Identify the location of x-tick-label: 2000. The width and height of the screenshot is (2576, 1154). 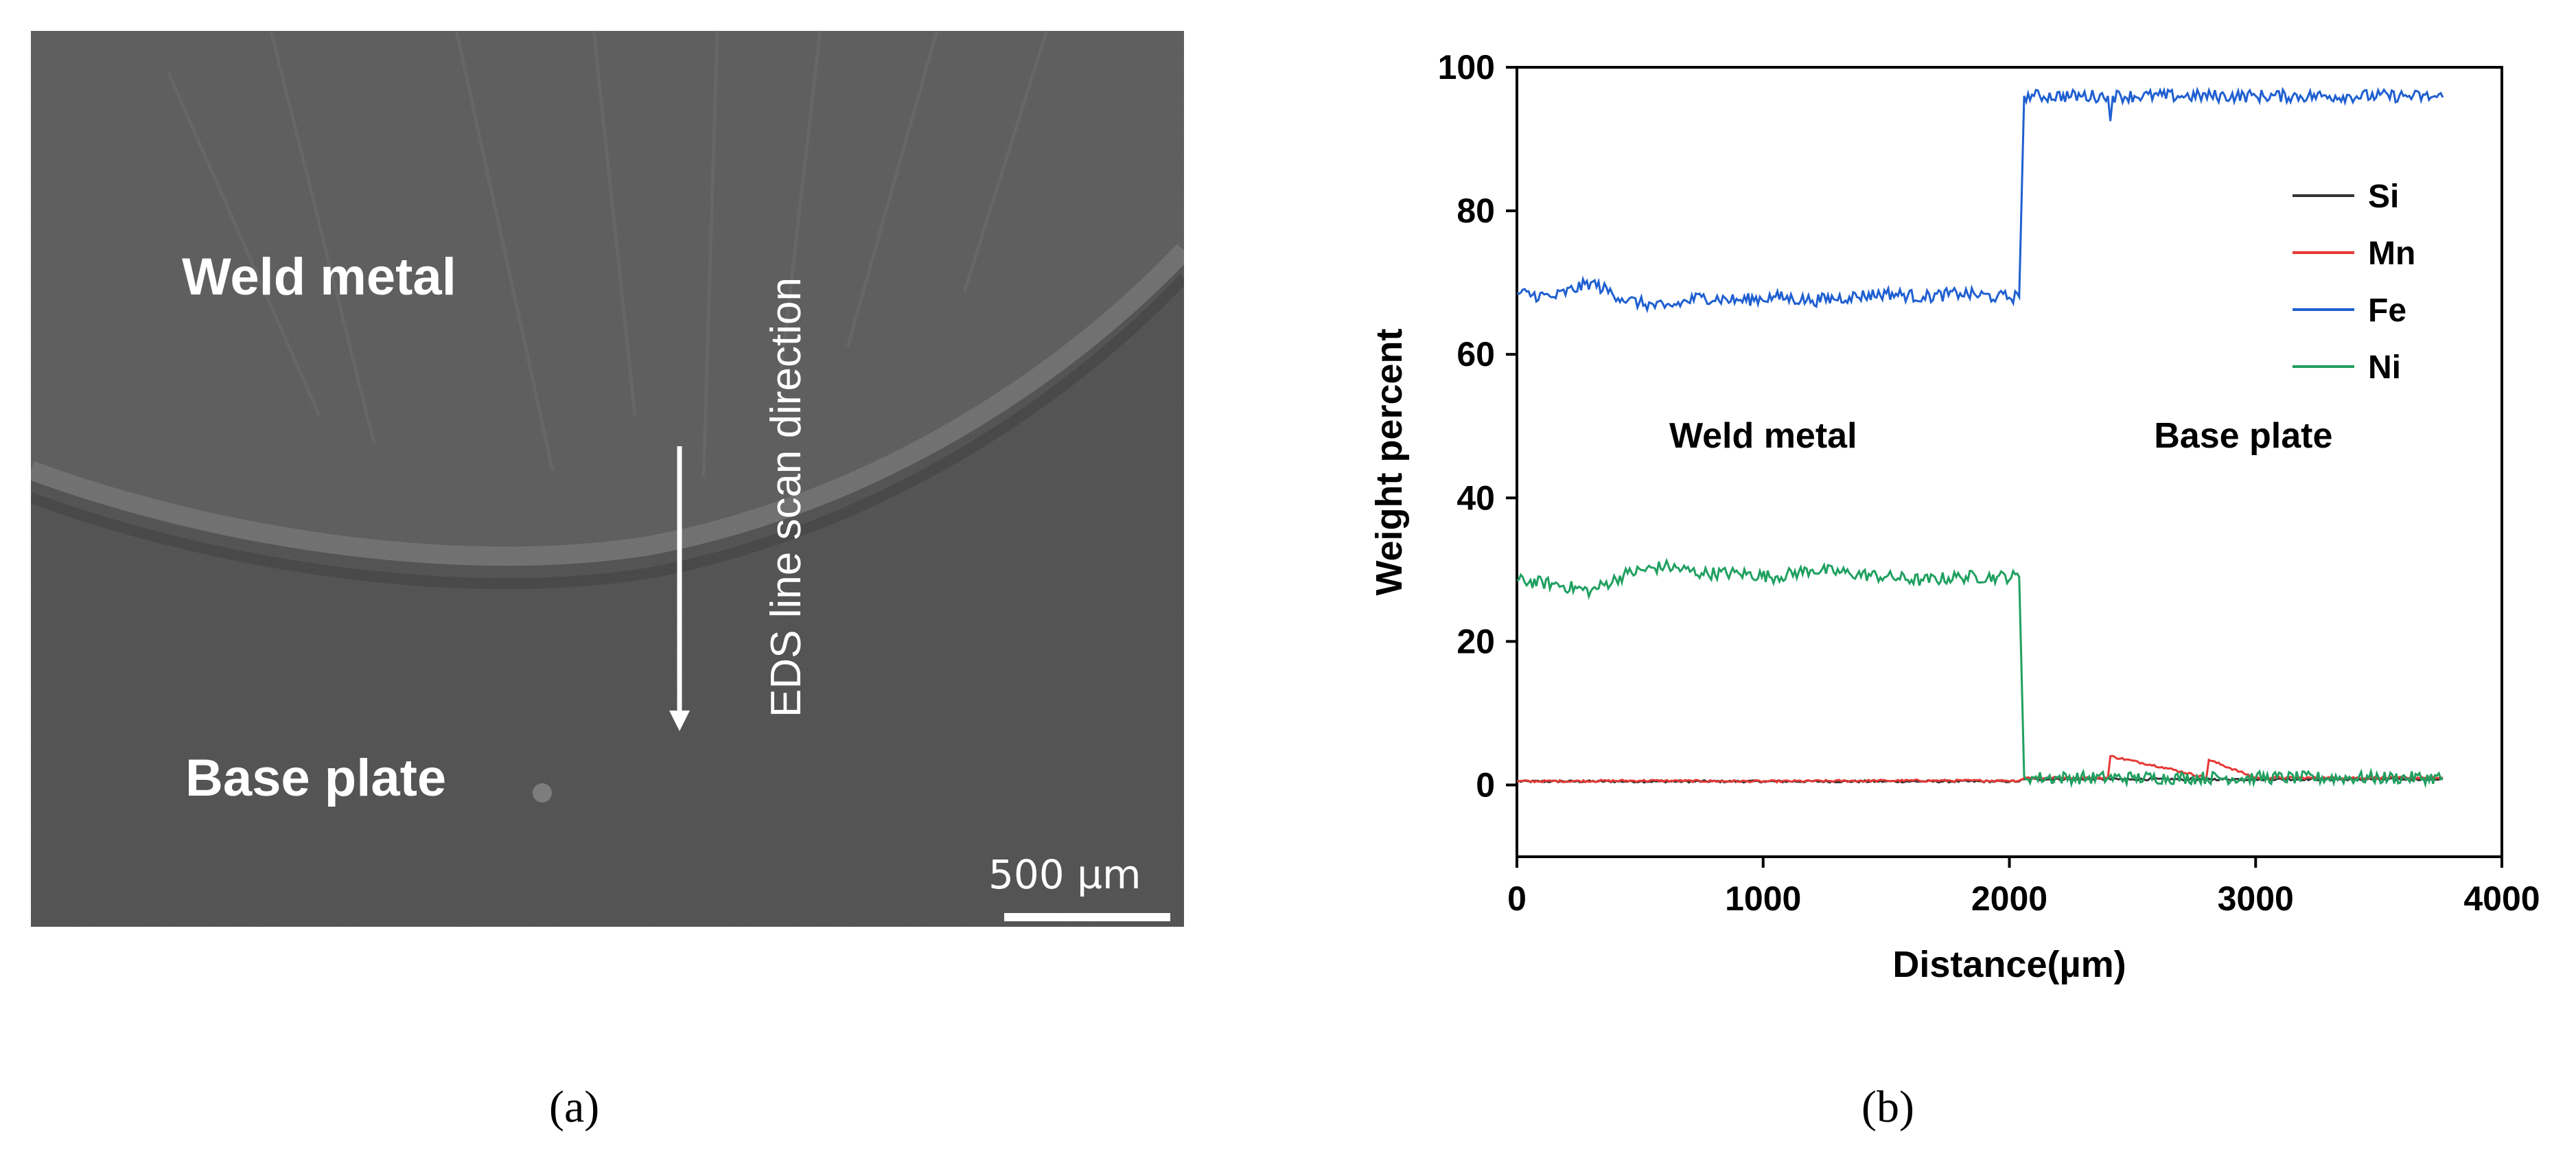
(2009, 898).